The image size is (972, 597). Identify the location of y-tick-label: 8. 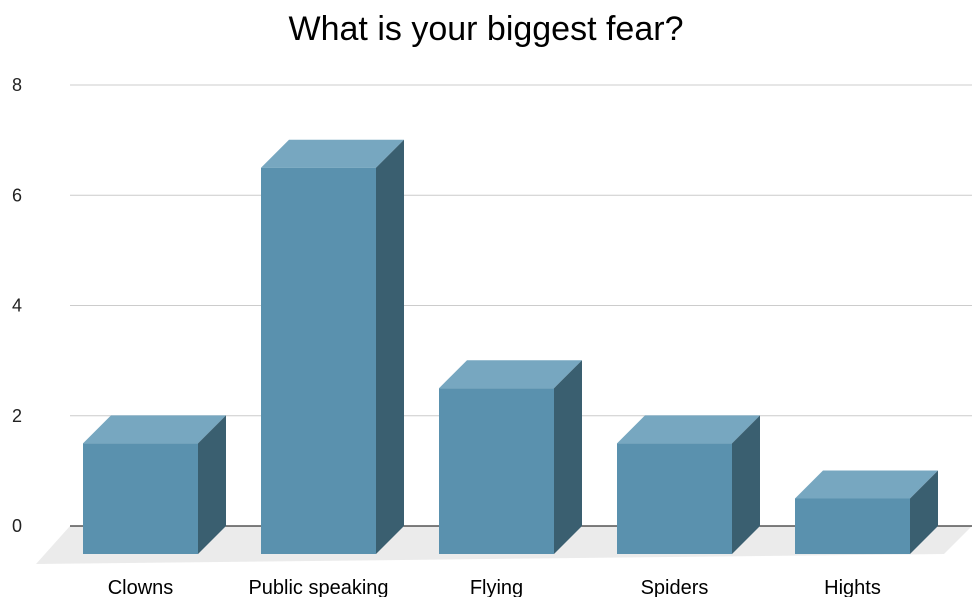
(17, 85).